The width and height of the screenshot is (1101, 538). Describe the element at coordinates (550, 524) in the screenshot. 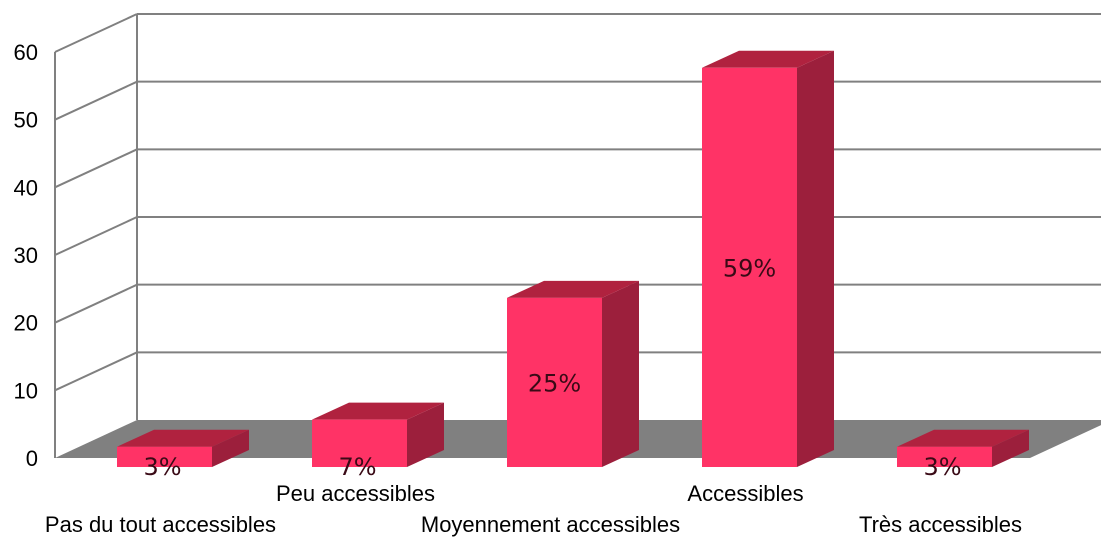

I see `x-category-label: Moyennement accessibles` at that location.